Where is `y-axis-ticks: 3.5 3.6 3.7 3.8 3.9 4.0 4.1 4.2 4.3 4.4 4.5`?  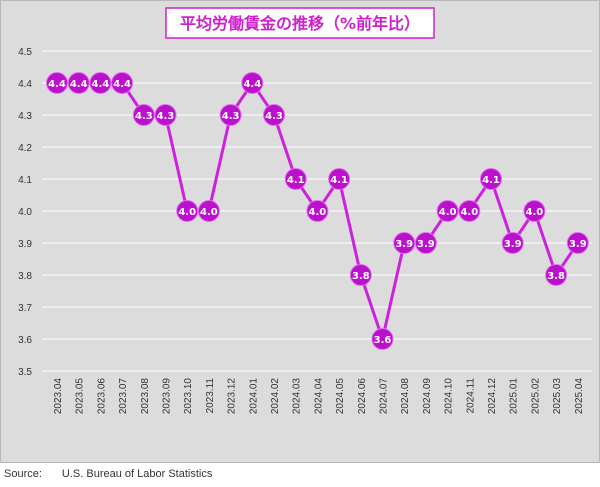
y-axis-ticks: 3.5 3.6 3.7 3.8 3.9 4.0 4.1 4.2 4.3 4.4 4.5 is located at coordinates (25, 212).